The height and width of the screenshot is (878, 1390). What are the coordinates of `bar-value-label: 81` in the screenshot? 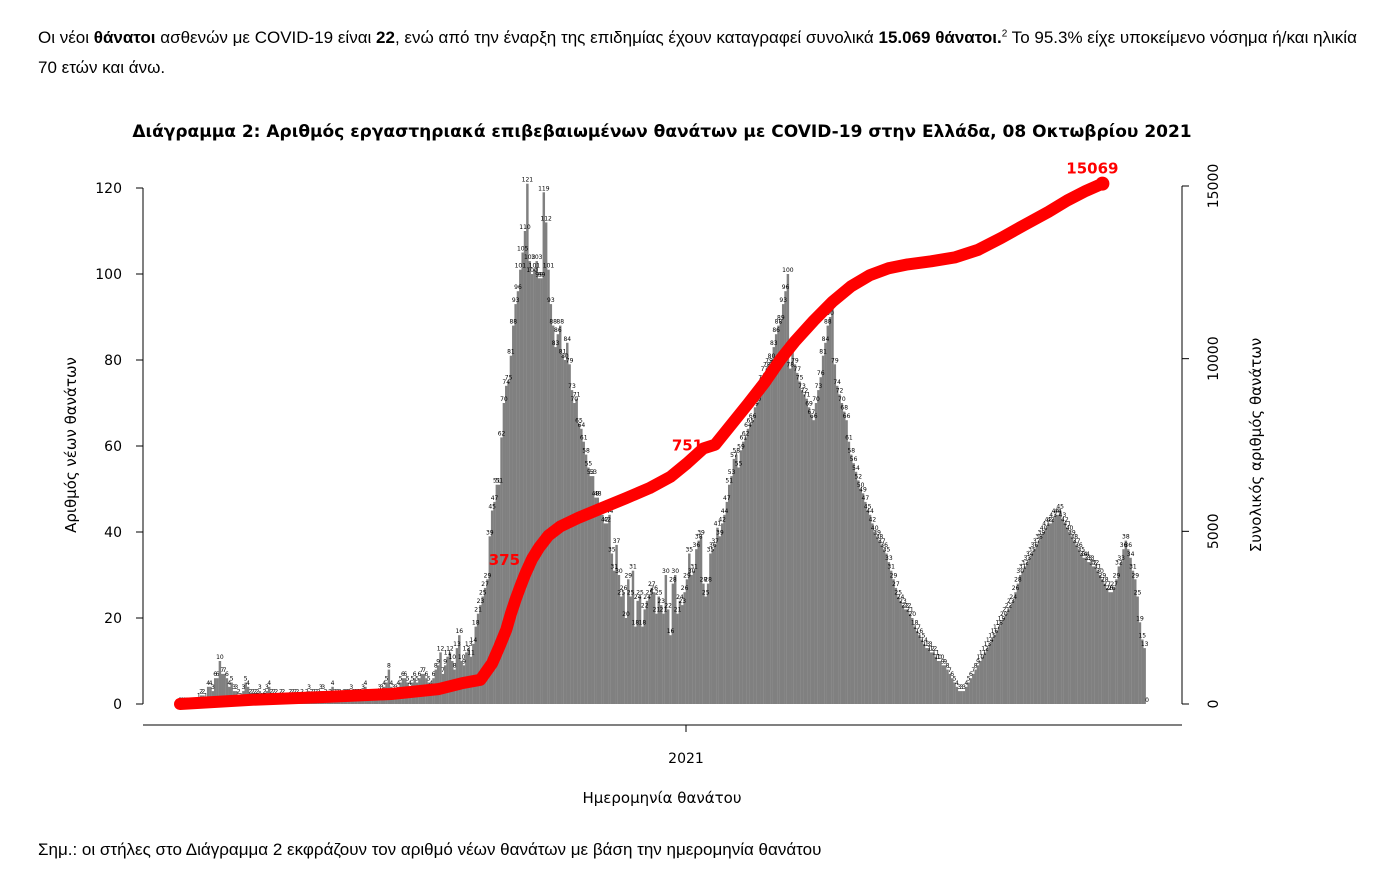 It's located at (563, 352).